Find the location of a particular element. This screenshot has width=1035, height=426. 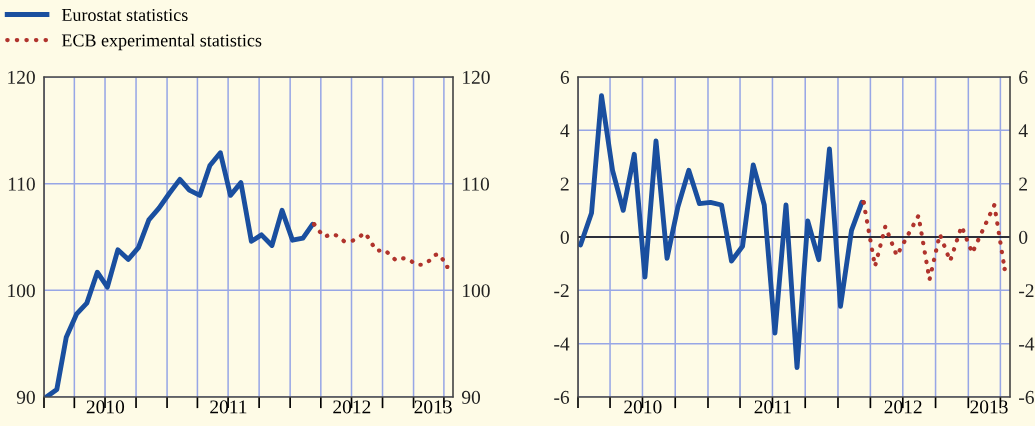

legend-label: ECB experimental statistics is located at coordinates (161, 42).